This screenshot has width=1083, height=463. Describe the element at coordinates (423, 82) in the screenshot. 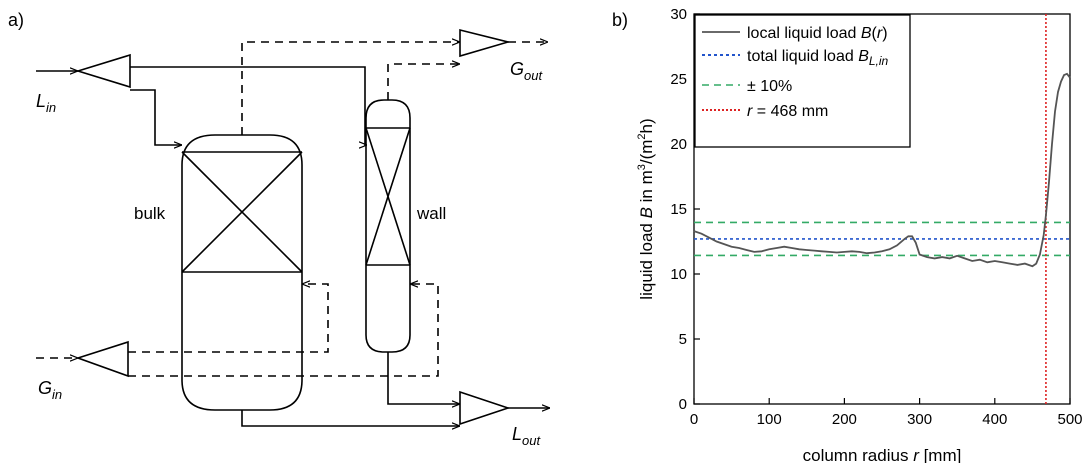

I see `gas-from-wall-line` at that location.